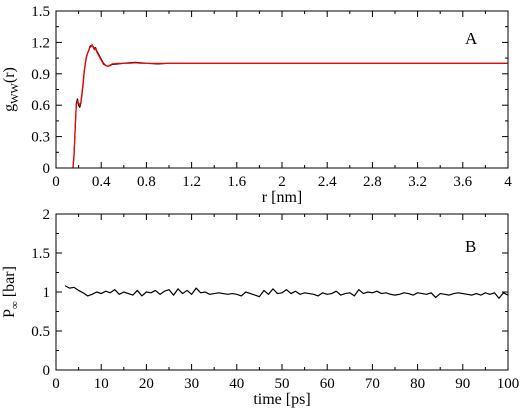  I want to click on x-tick-label: 100, so click(508, 384).